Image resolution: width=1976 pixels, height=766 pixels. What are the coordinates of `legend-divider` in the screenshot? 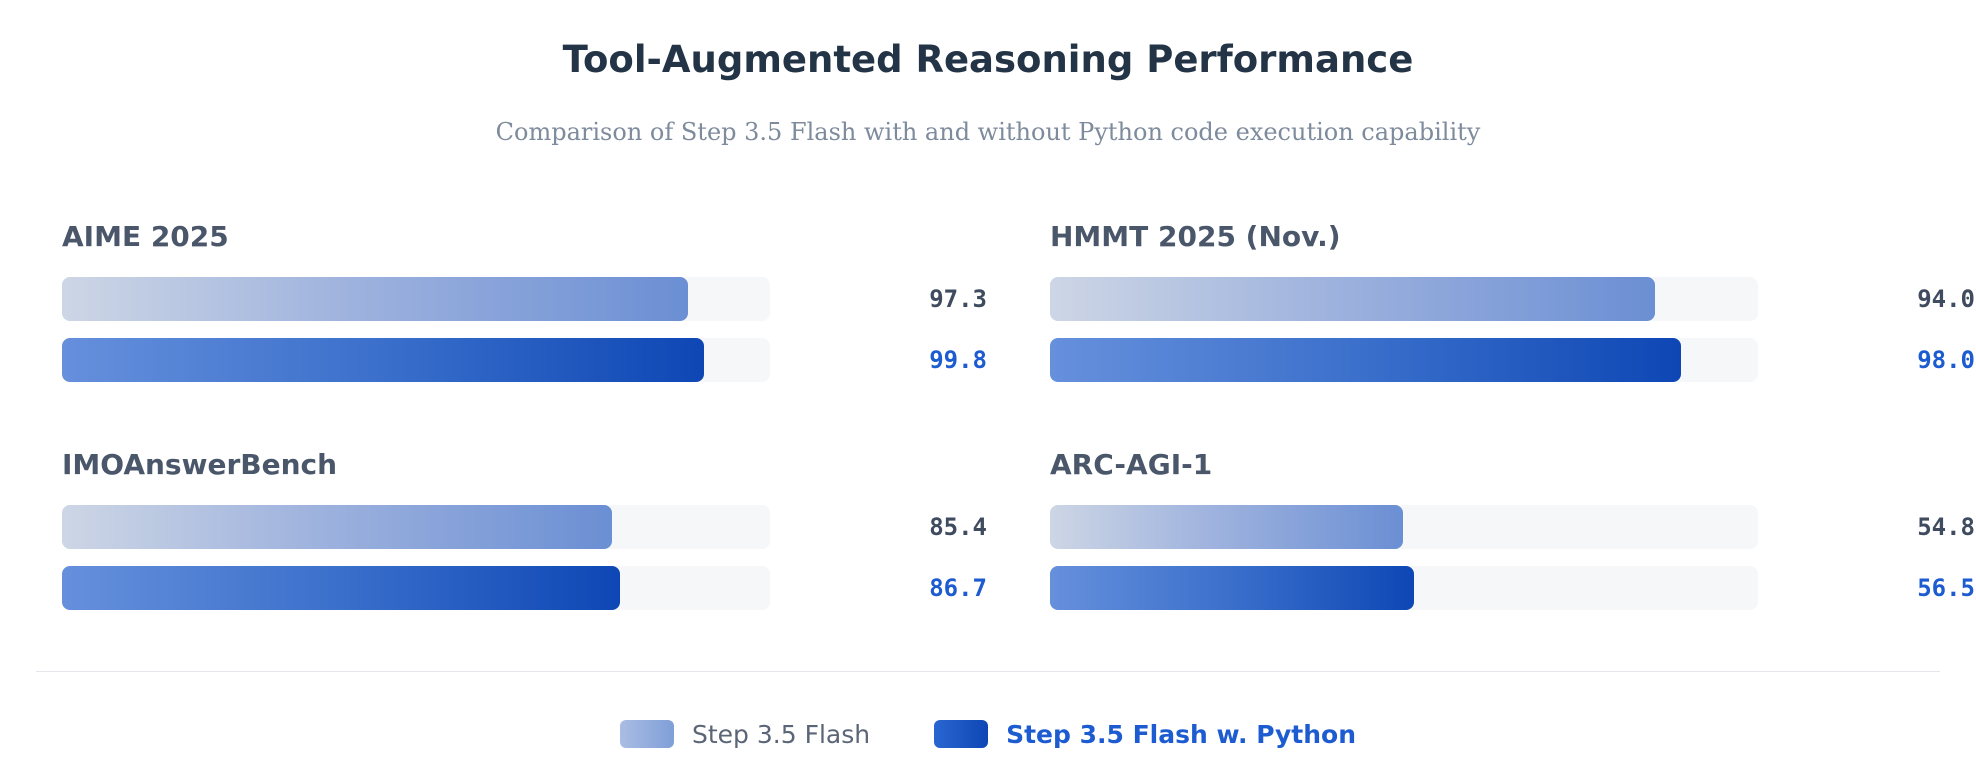 It's located at (988, 671).